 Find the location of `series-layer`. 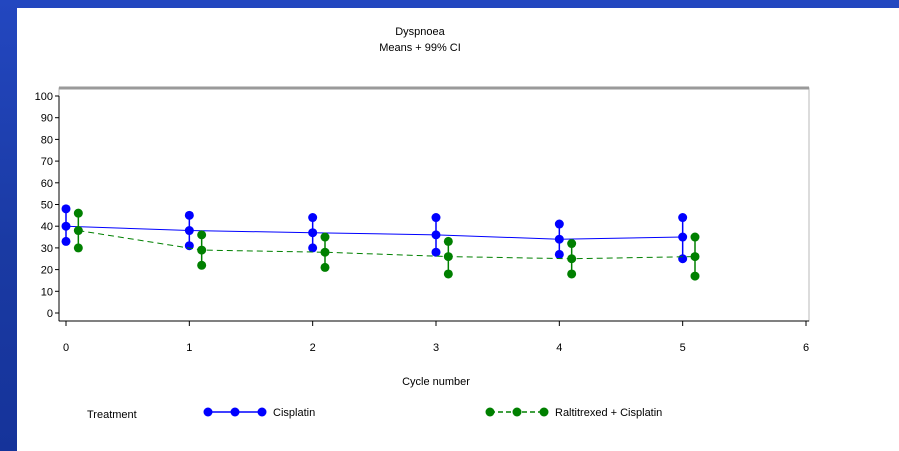

series-layer is located at coordinates (380, 242).